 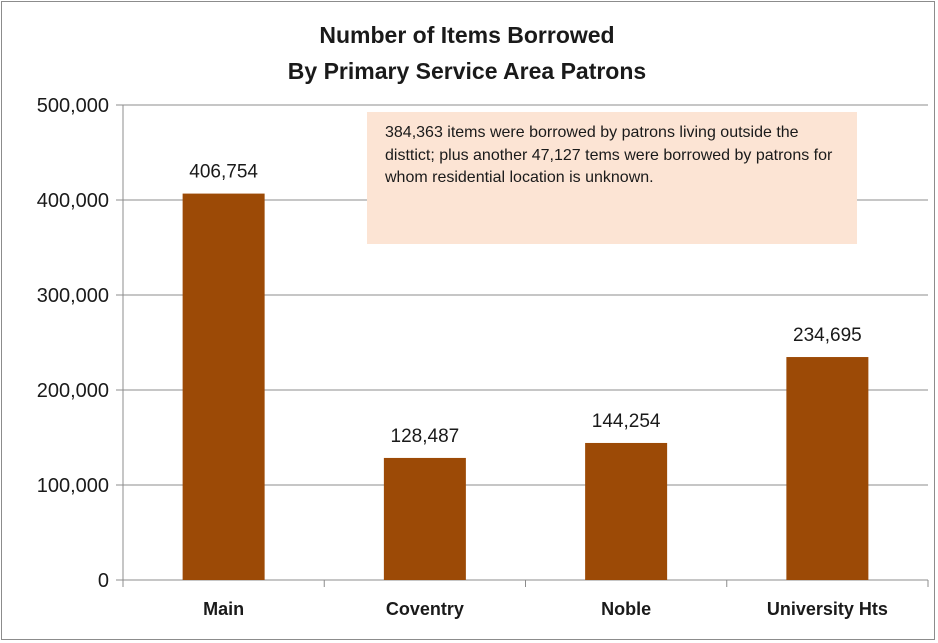 I want to click on chart-title-line-1: Number of Items Borrowed, so click(x=466, y=35).